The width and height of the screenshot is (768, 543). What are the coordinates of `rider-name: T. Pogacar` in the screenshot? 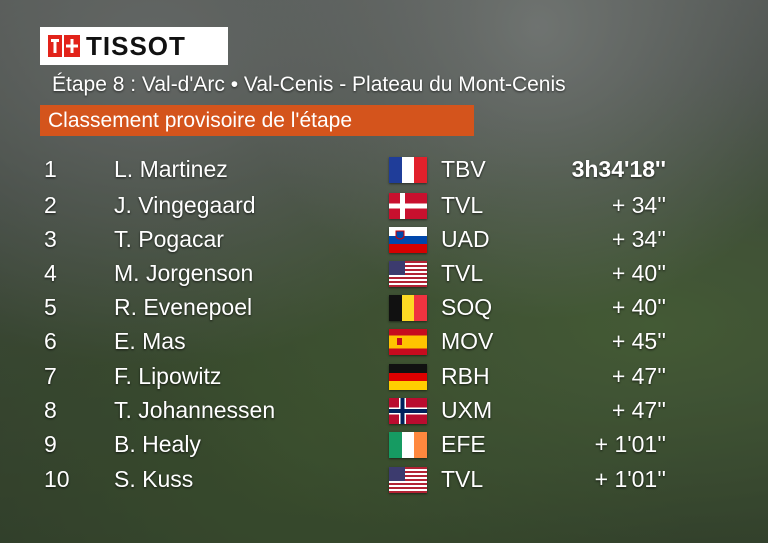 It's located at (169, 239).